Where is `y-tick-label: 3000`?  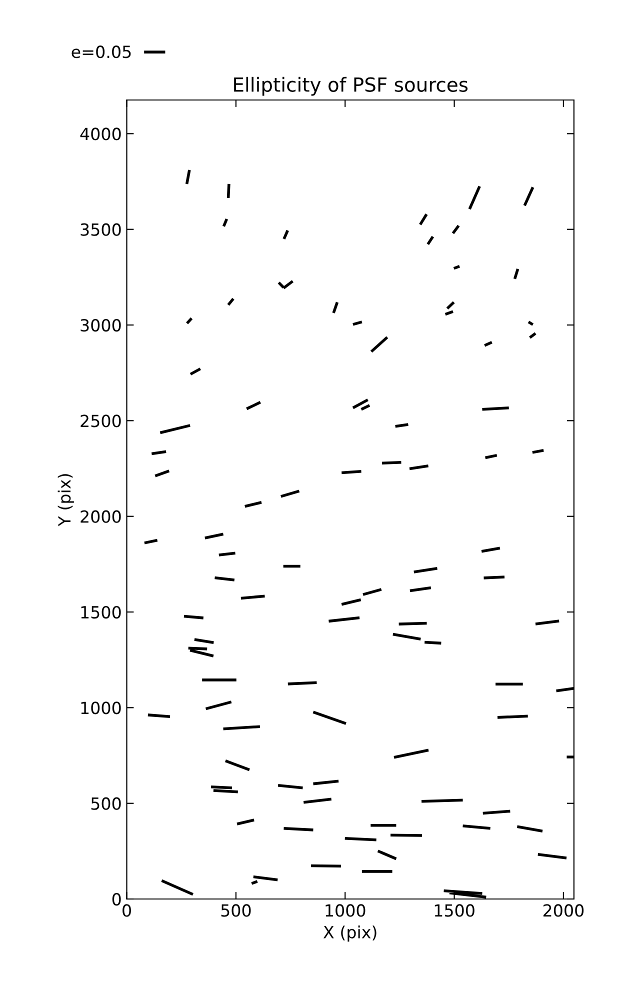
y-tick-label: 3000 is located at coordinates (100, 325).